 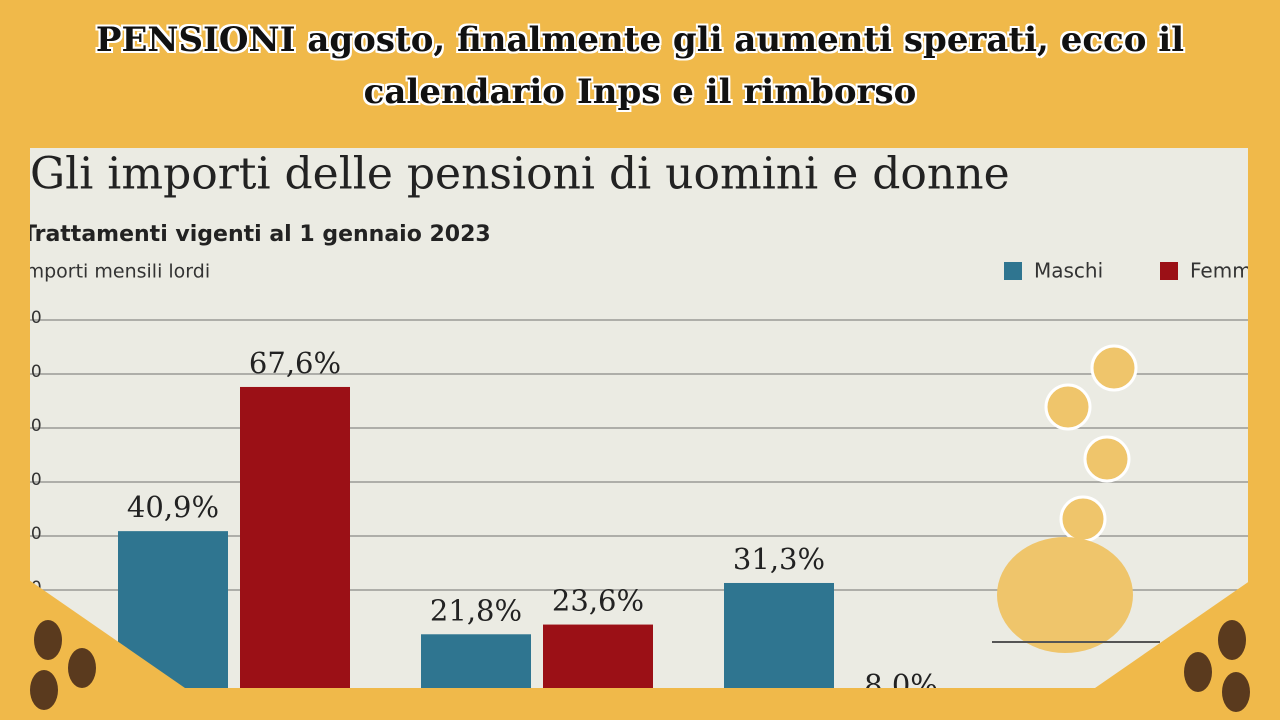 What do you see at coordinates (31, 372) in the screenshot?
I see `y-tick-label: 70` at bounding box center [31, 372].